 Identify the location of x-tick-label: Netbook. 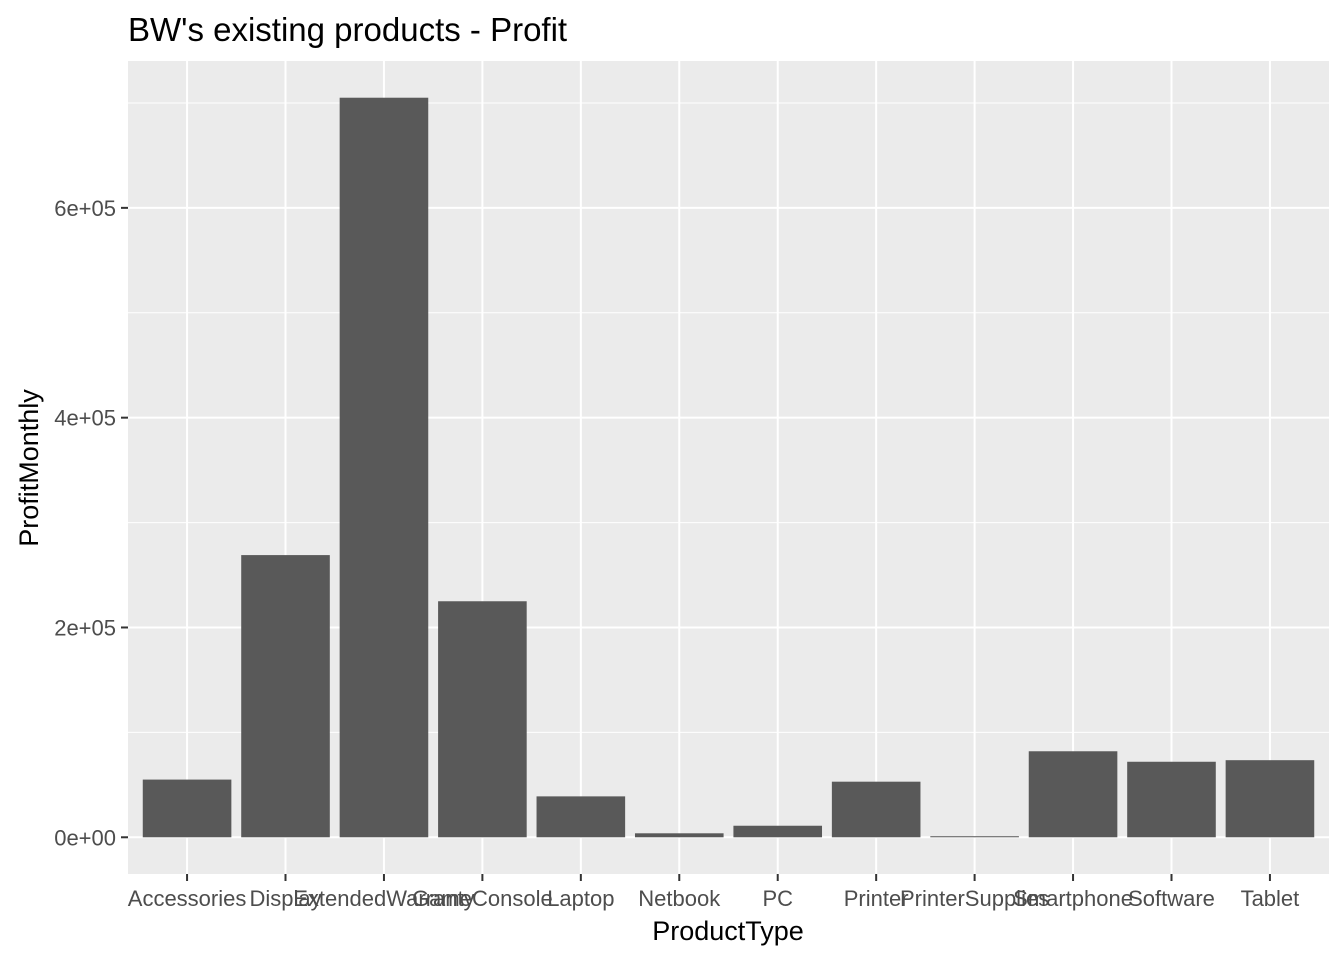
(679, 898).